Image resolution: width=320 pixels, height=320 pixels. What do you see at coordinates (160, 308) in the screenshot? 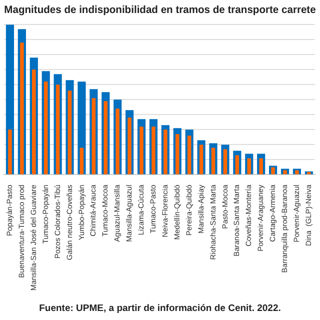
I see `source-note: Fuente: UPME, a partir de información de Cenit. 2022.` at bounding box center [160, 308].